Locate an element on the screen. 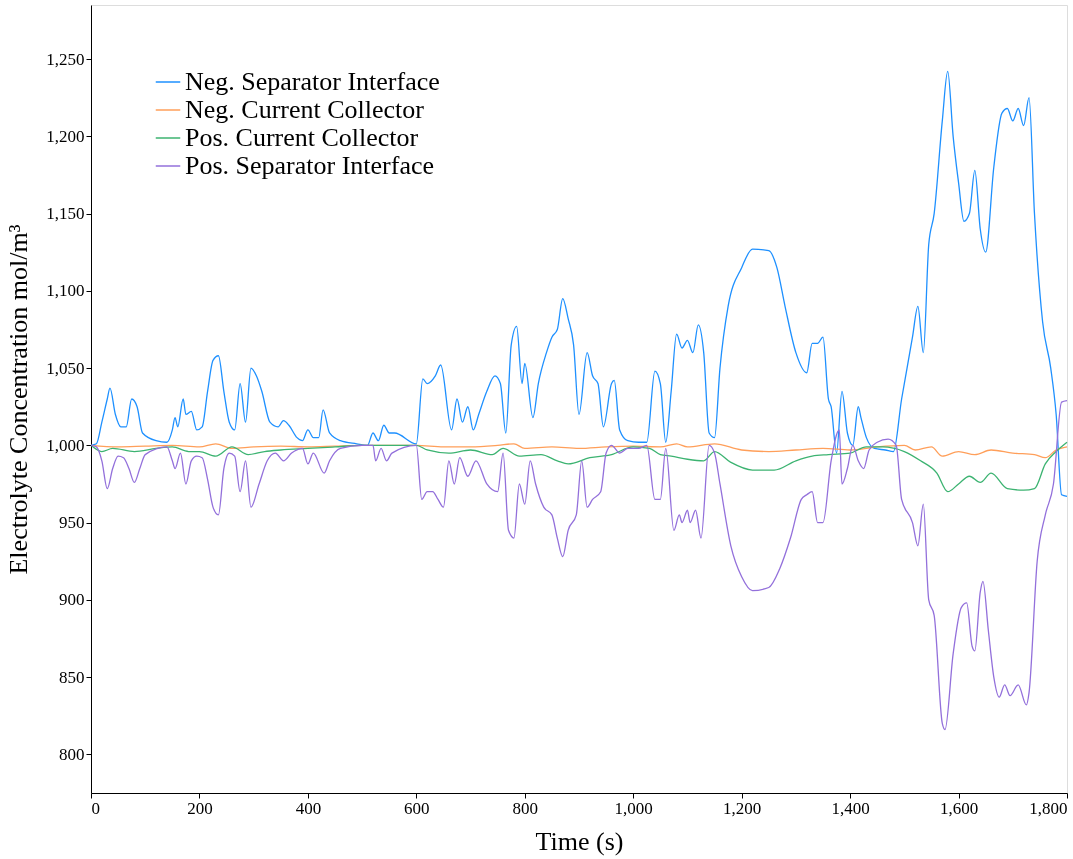 The width and height of the screenshot is (1073, 859). y-axis-title: Electrolyte Concentration mol/m³ is located at coordinates (19, 399).